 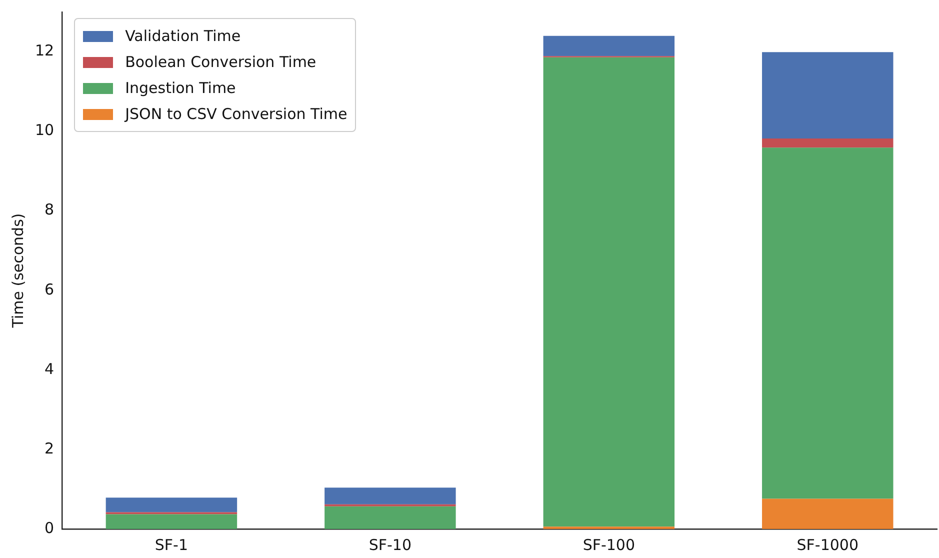 I want to click on x-tick-label: SF-100, so click(x=609, y=545).